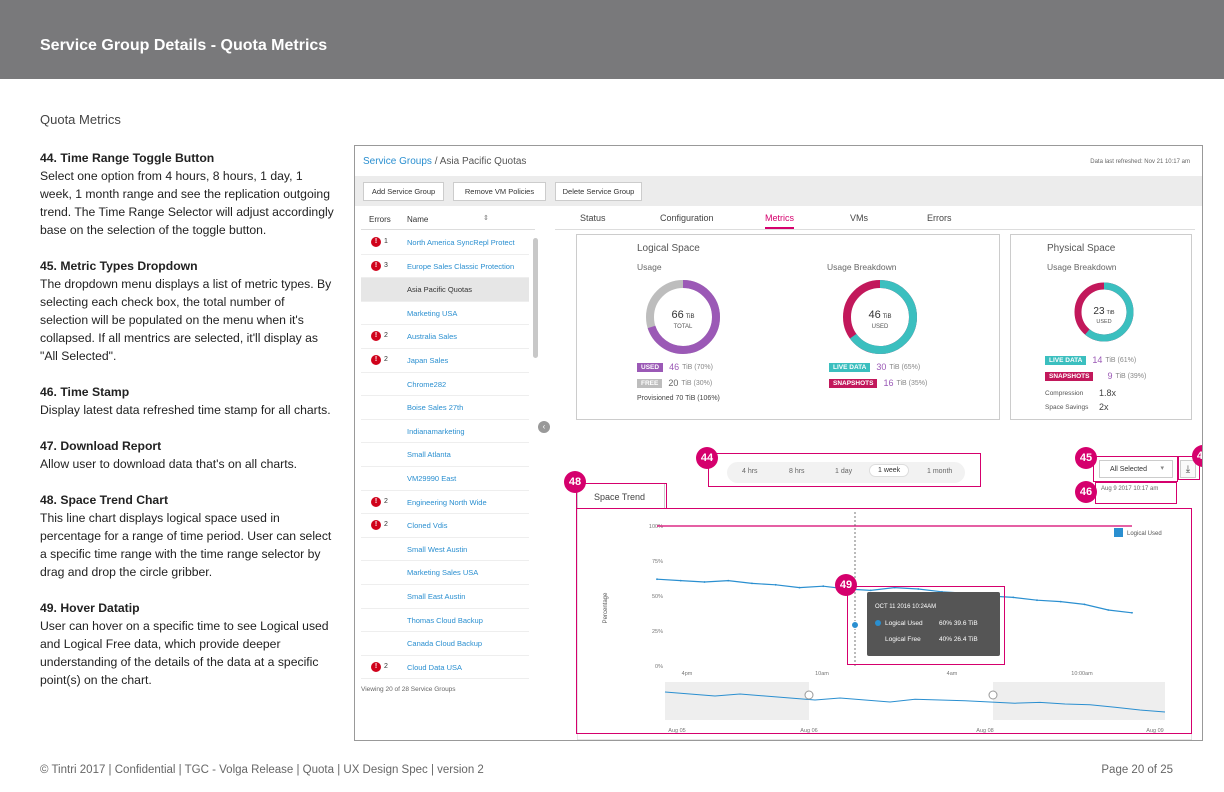  I want to click on sort-icon: ⇕, so click(486, 218).